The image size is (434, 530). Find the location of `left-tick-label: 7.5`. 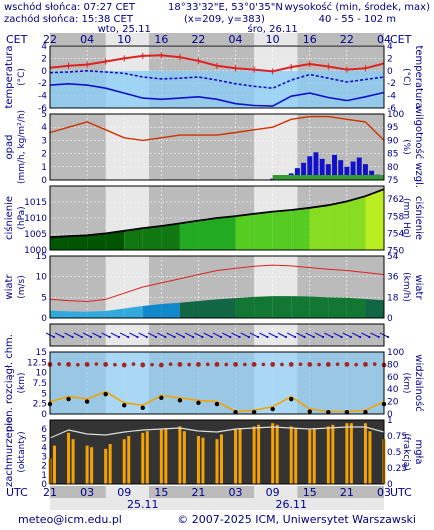

left-tick-label: 7.5 is located at coordinates (40, 384).